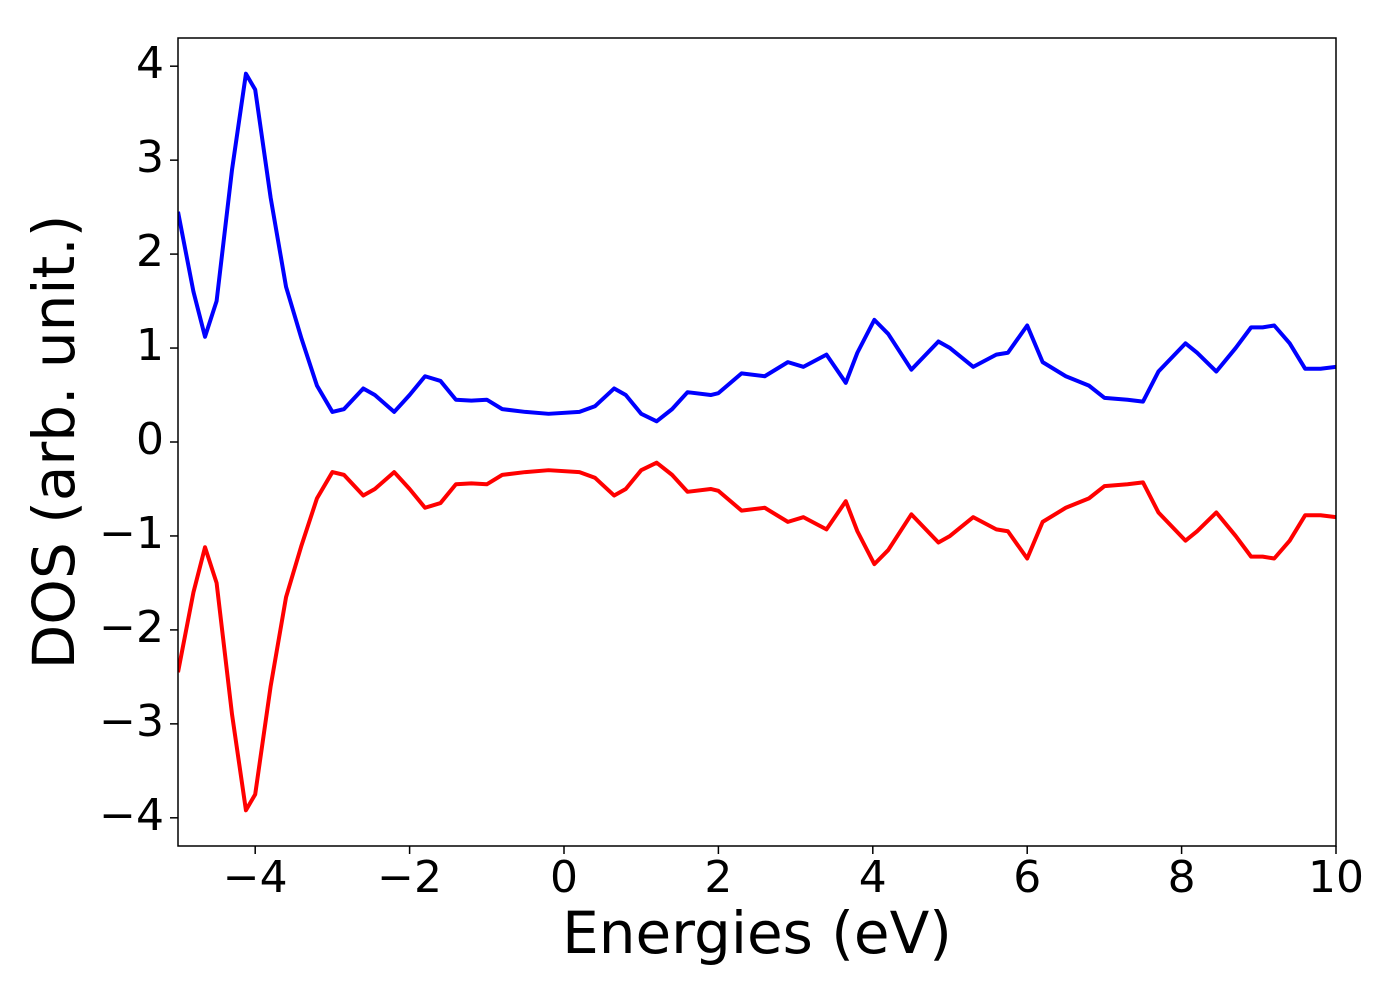 The width and height of the screenshot is (1400, 1000). Describe the element at coordinates (131, 533) in the screenshot. I see `y-tick-label: −1` at that location.